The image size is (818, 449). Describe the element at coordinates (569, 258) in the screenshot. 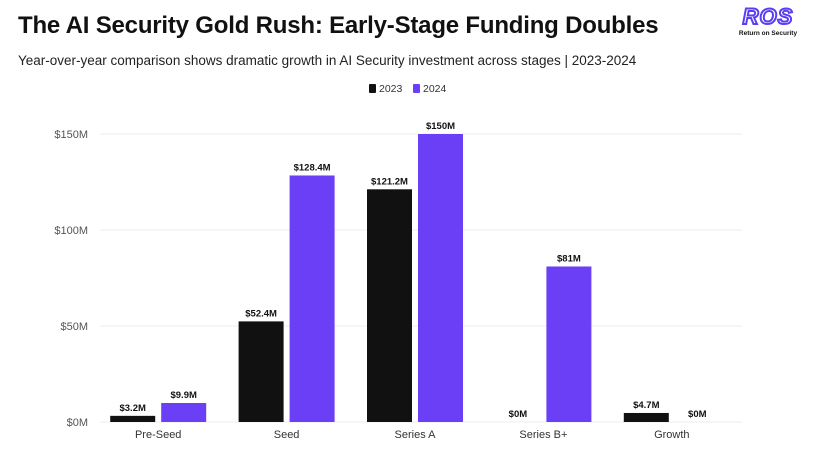

I see `data-label: $81M` at that location.